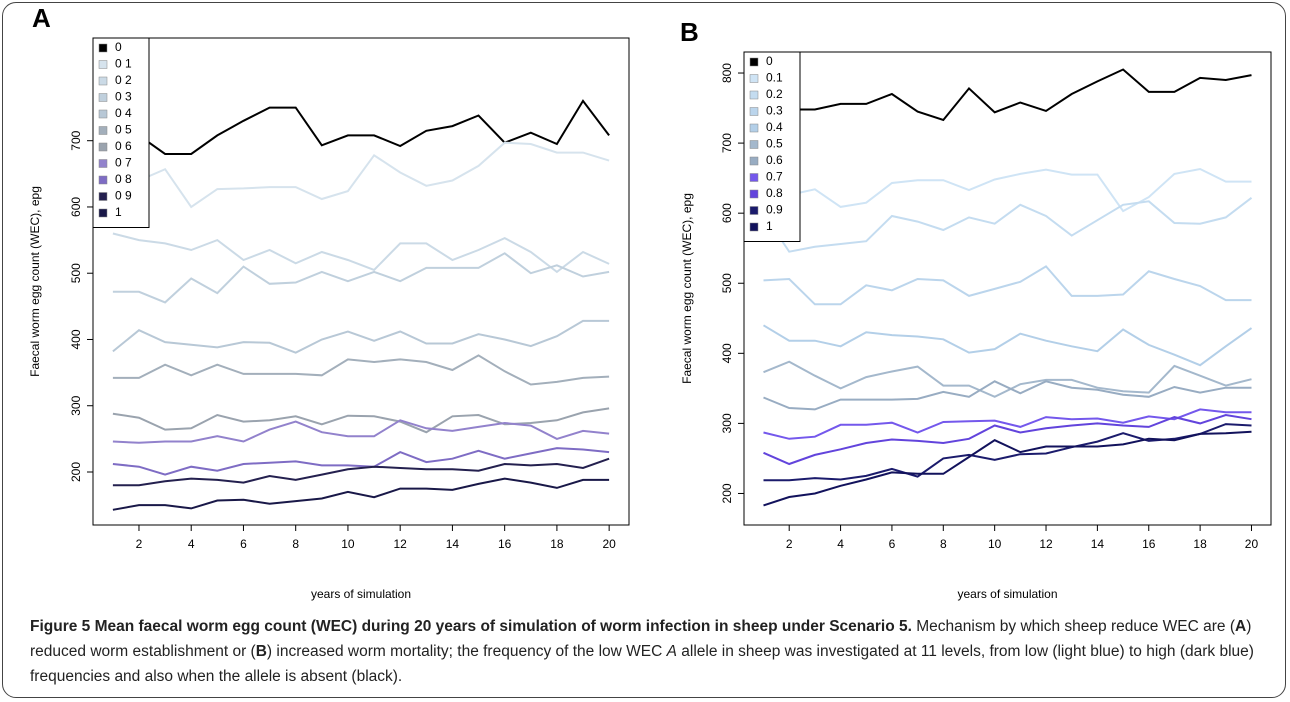 The width and height of the screenshot is (1290, 702). What do you see at coordinates (123, 113) in the screenshot?
I see `legend-label: 0 4` at bounding box center [123, 113].